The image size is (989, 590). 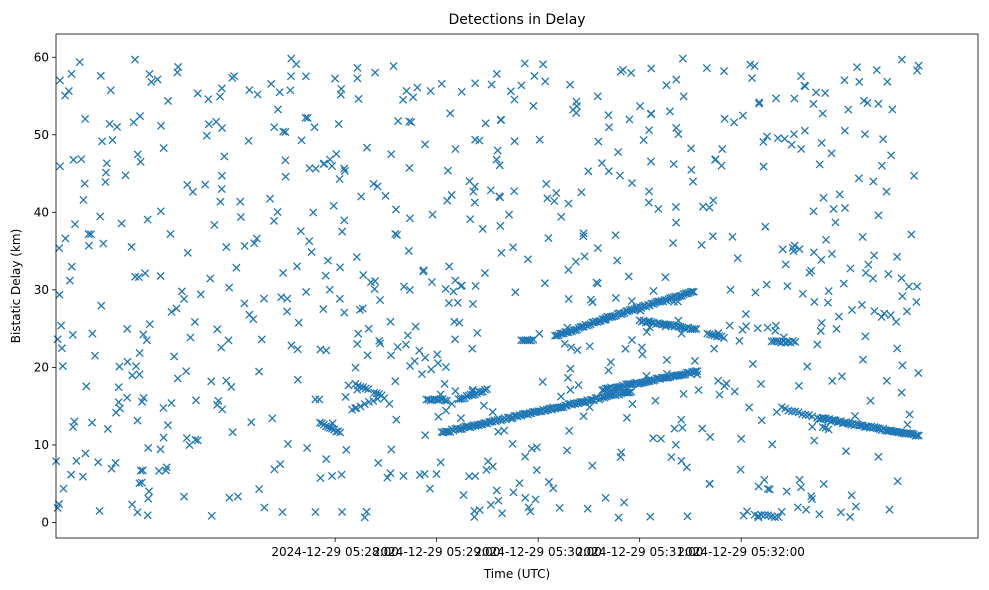 I want to click on y-tick-label: 40, so click(x=41, y=212).